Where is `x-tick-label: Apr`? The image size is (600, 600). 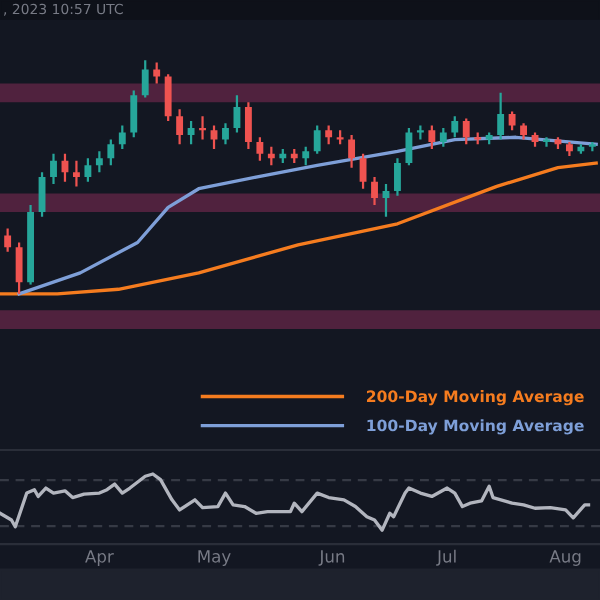 x-tick-label: Apr is located at coordinates (99, 558).